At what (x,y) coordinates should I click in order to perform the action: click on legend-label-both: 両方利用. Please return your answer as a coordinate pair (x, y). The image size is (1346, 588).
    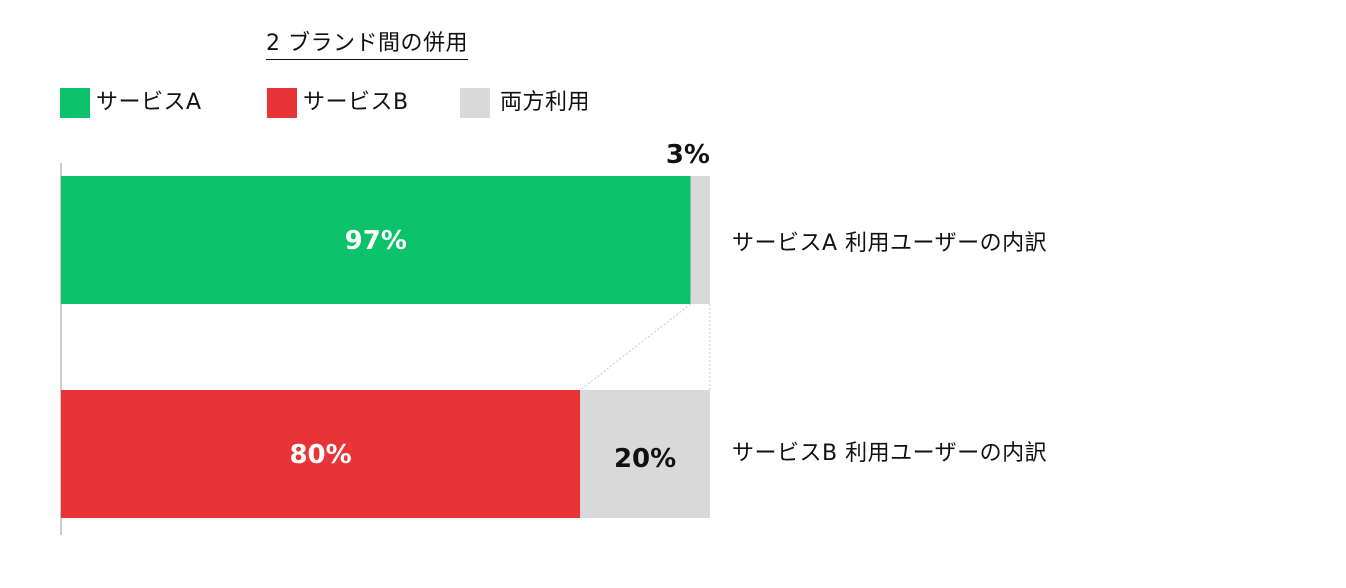
    Looking at the image, I should click on (545, 102).